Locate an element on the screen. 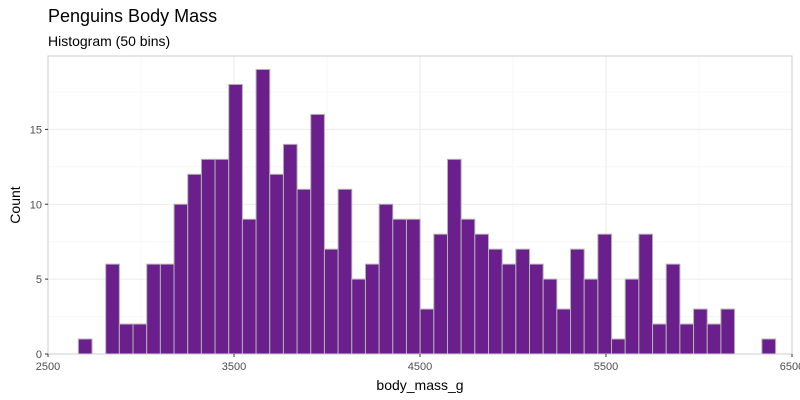 This screenshot has width=800, height=400. chart-title: Penguins Body Mass is located at coordinates (132, 16).